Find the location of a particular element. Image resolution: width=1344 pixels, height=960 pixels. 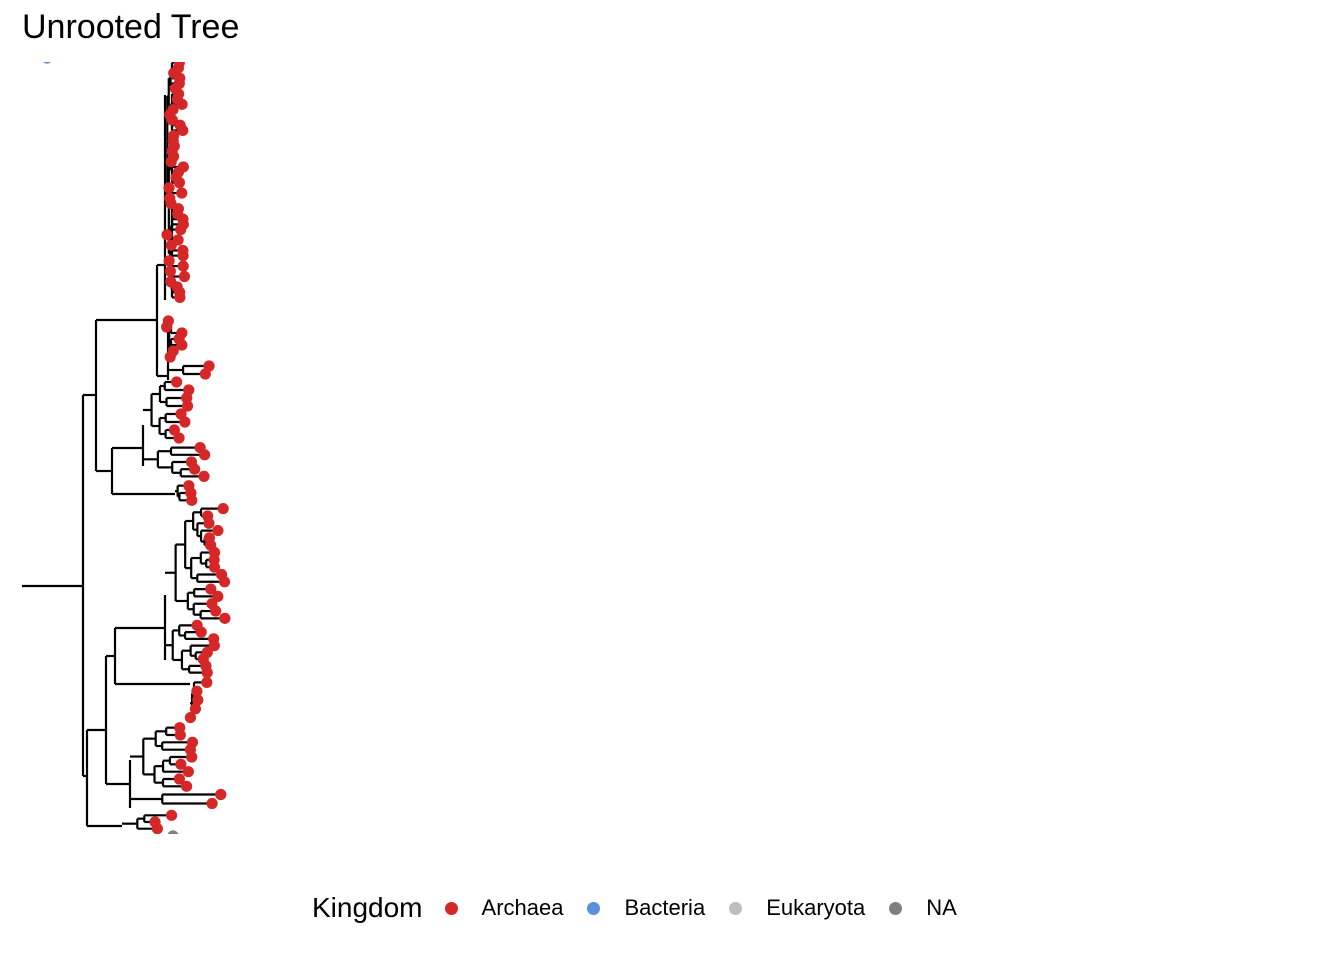

legend-label-archaea: Archaea is located at coordinates (522, 907).